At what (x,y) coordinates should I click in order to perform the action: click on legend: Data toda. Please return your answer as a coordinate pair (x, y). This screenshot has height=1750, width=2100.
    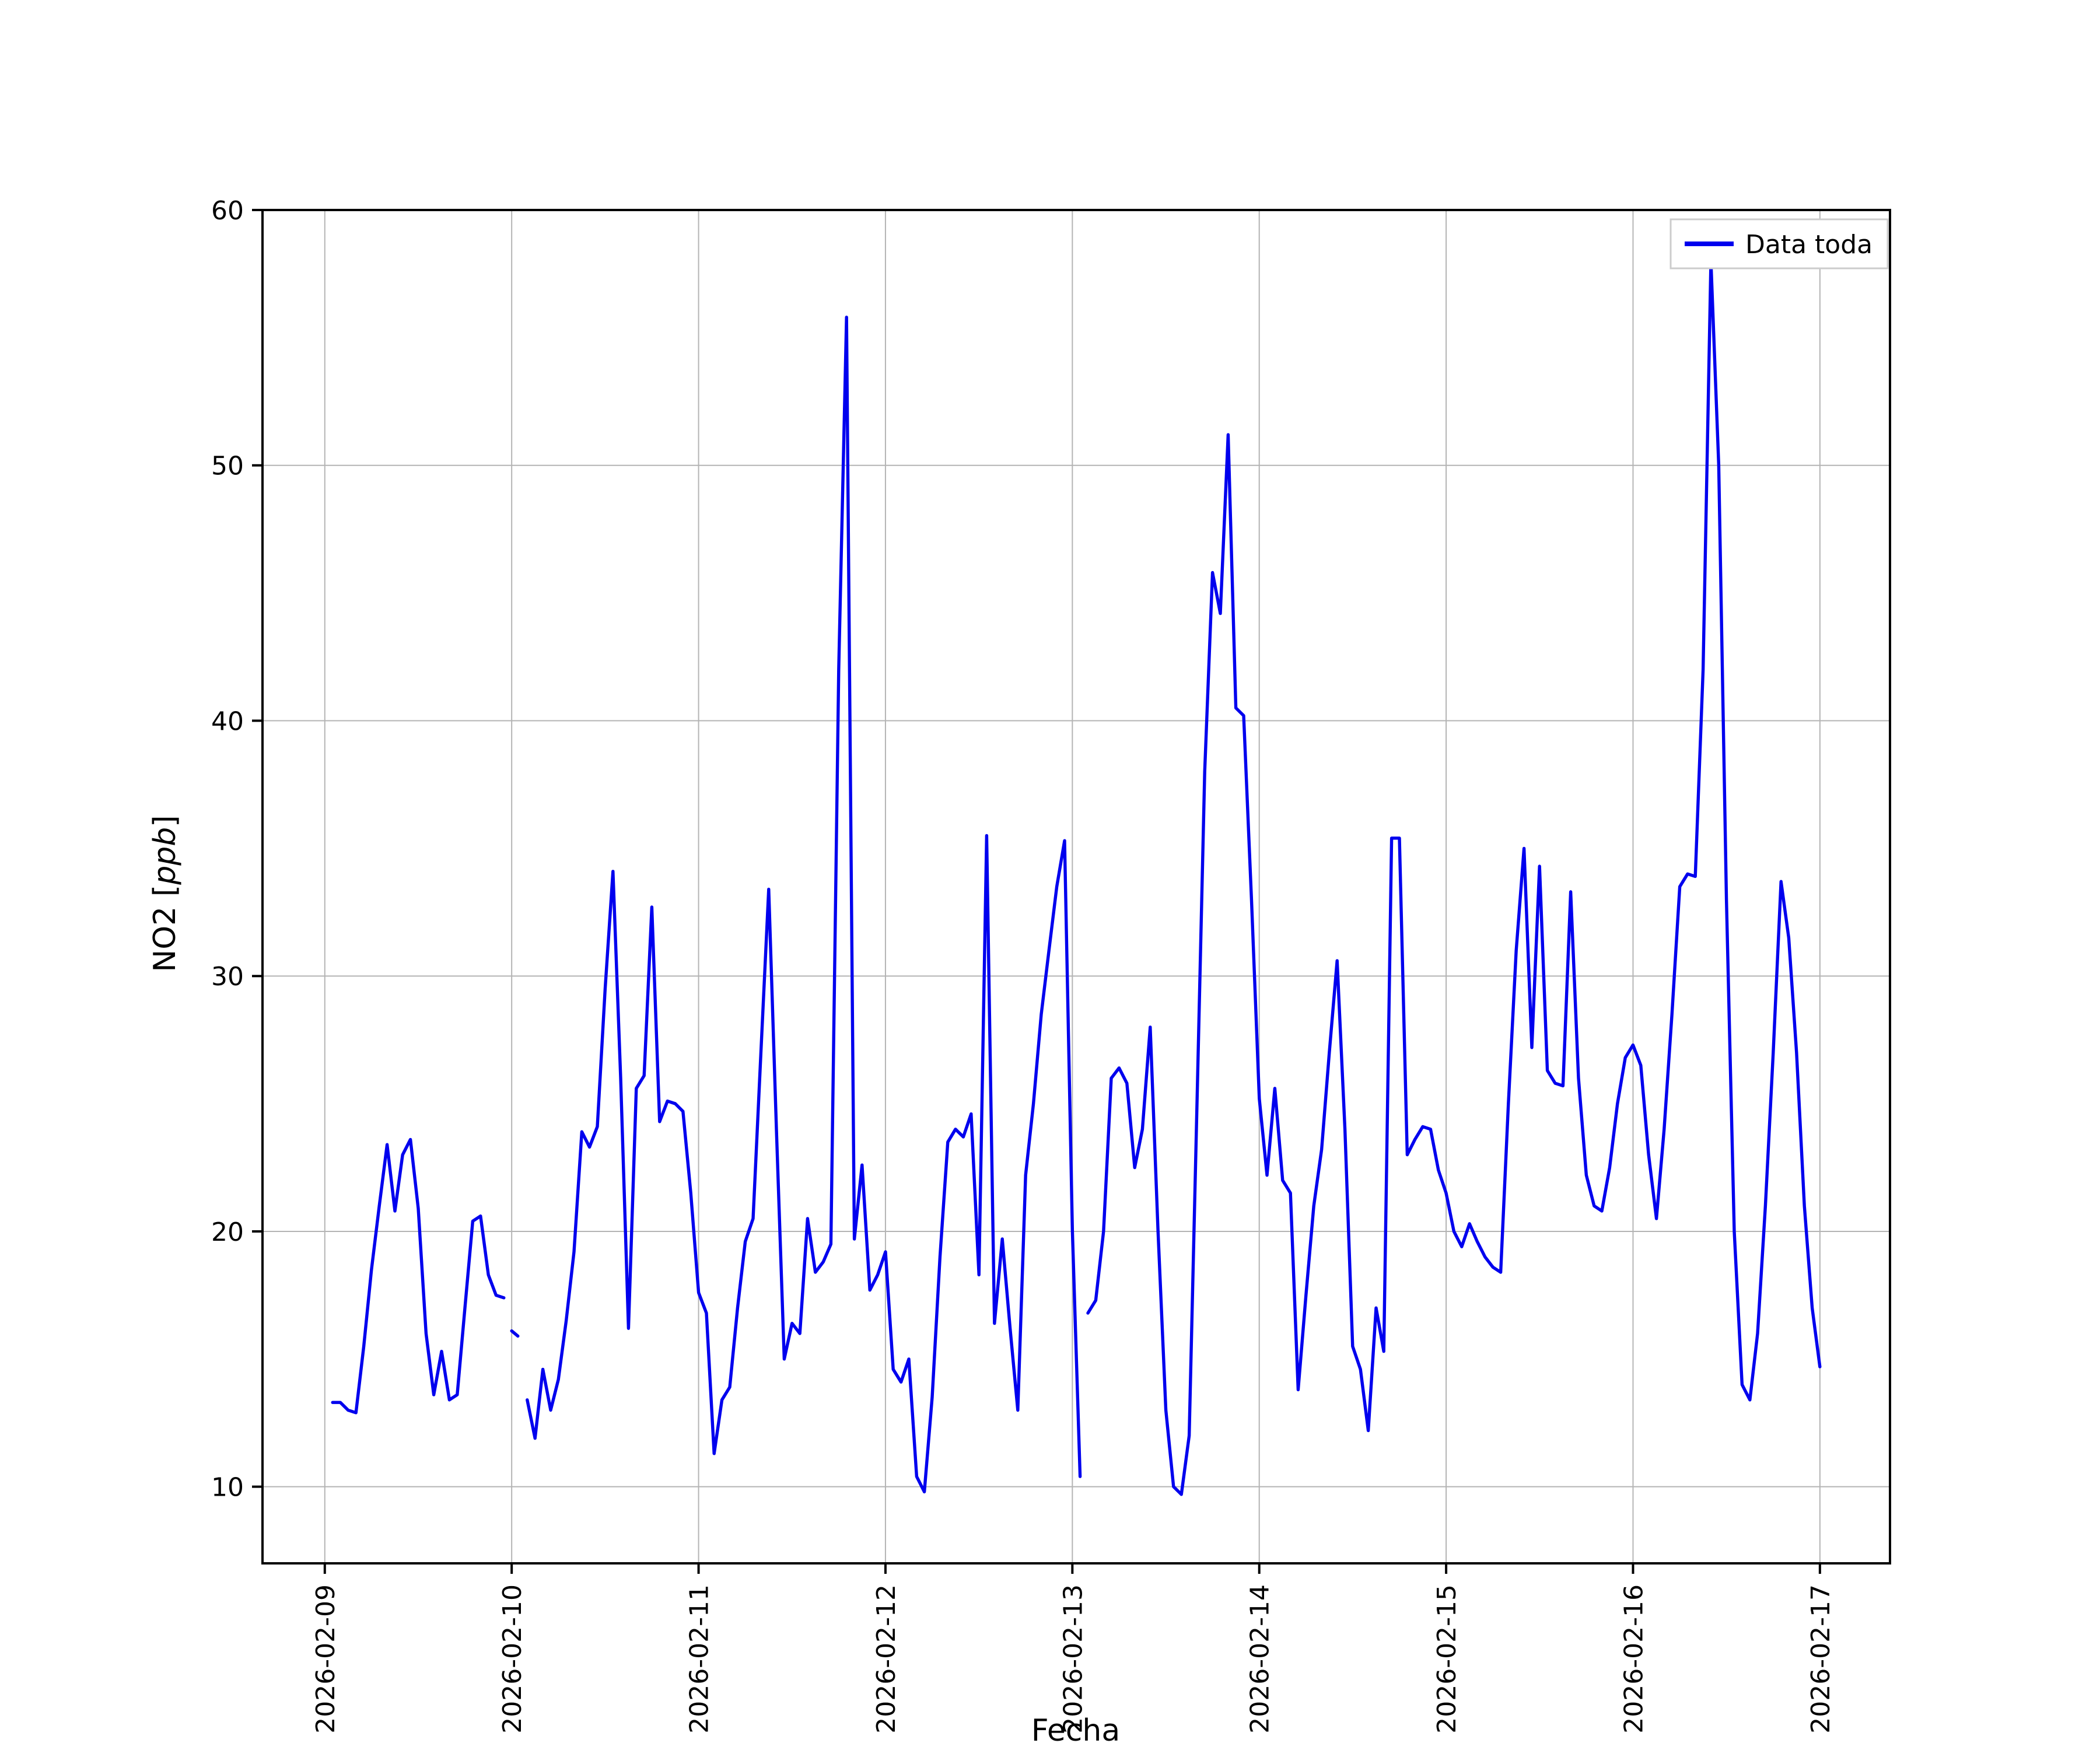
    Looking at the image, I should click on (1779, 244).